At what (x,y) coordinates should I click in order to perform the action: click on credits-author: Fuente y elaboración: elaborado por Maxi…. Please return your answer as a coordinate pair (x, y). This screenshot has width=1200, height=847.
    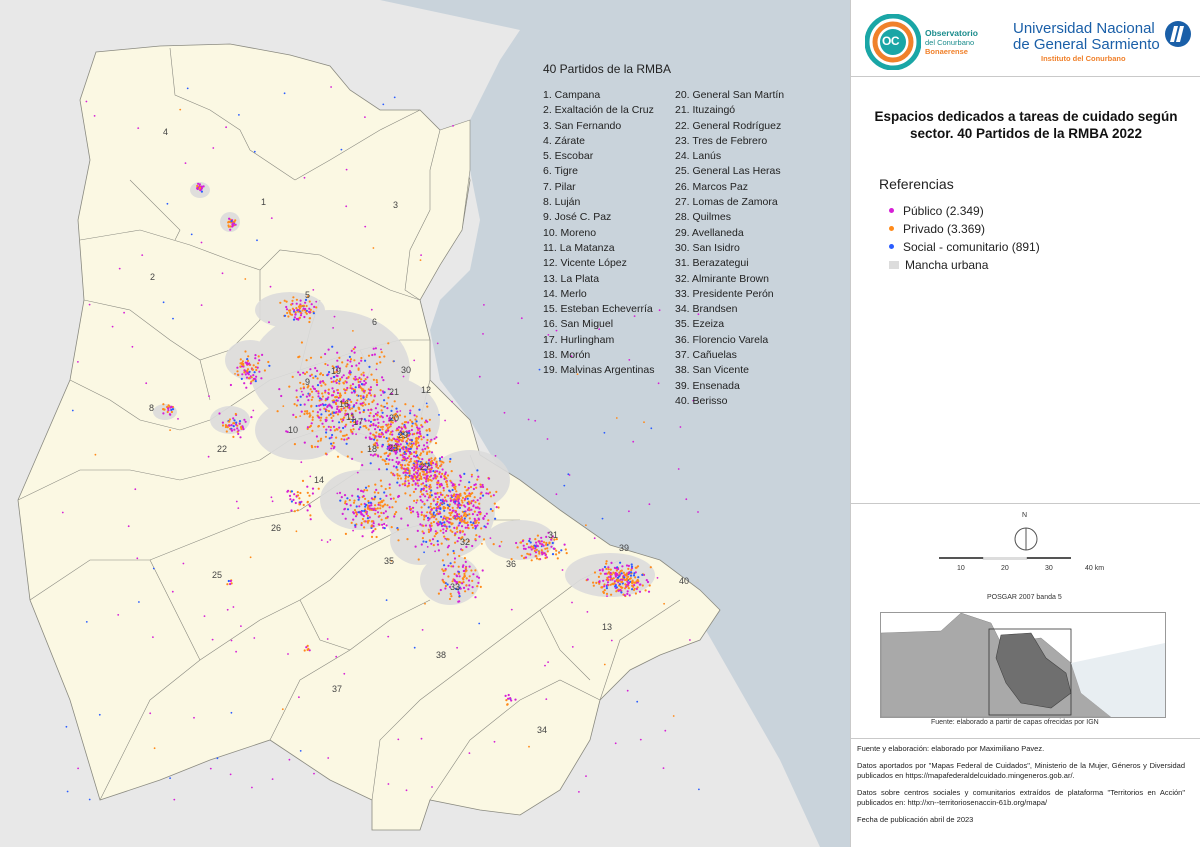
    Looking at the image, I should click on (951, 748).